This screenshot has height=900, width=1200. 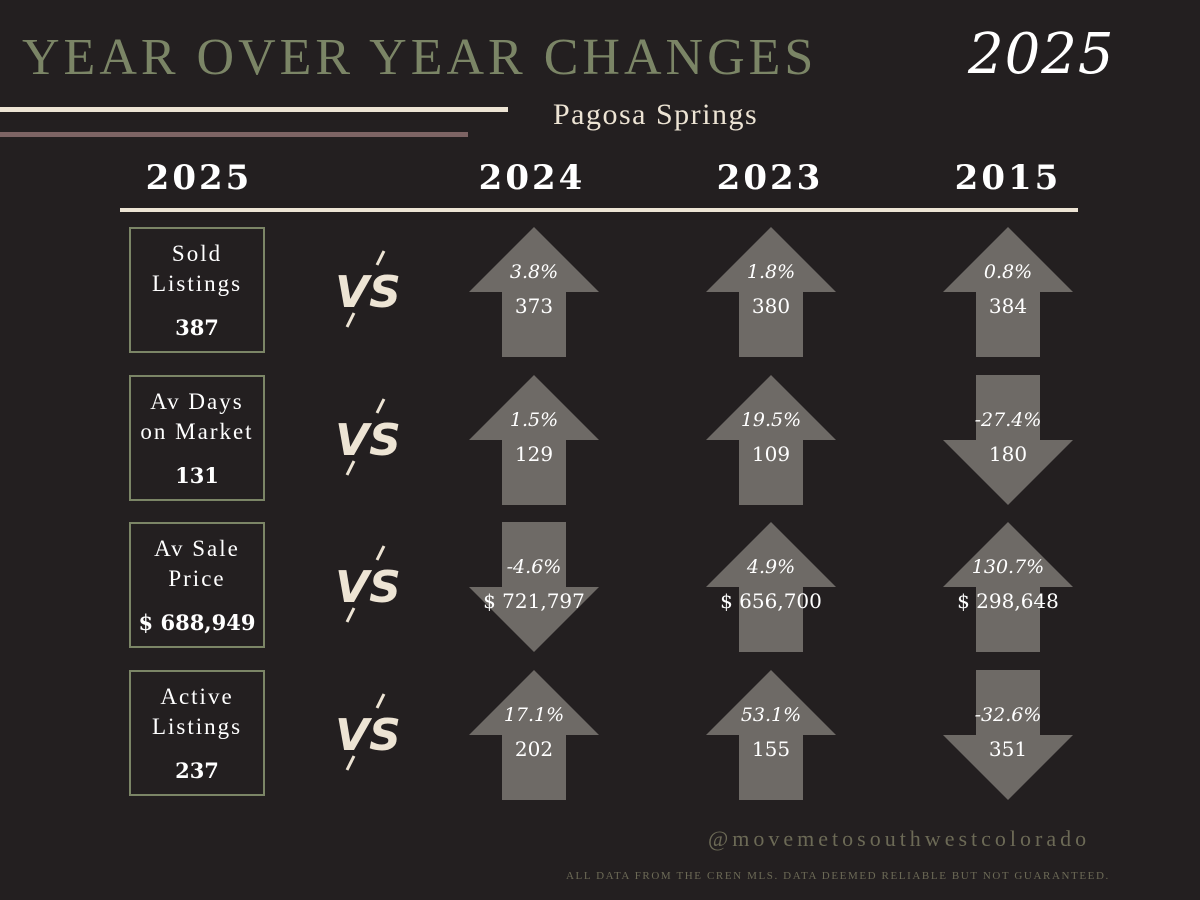 I want to click on change-cell: 53.1% 155, so click(x=771, y=735).